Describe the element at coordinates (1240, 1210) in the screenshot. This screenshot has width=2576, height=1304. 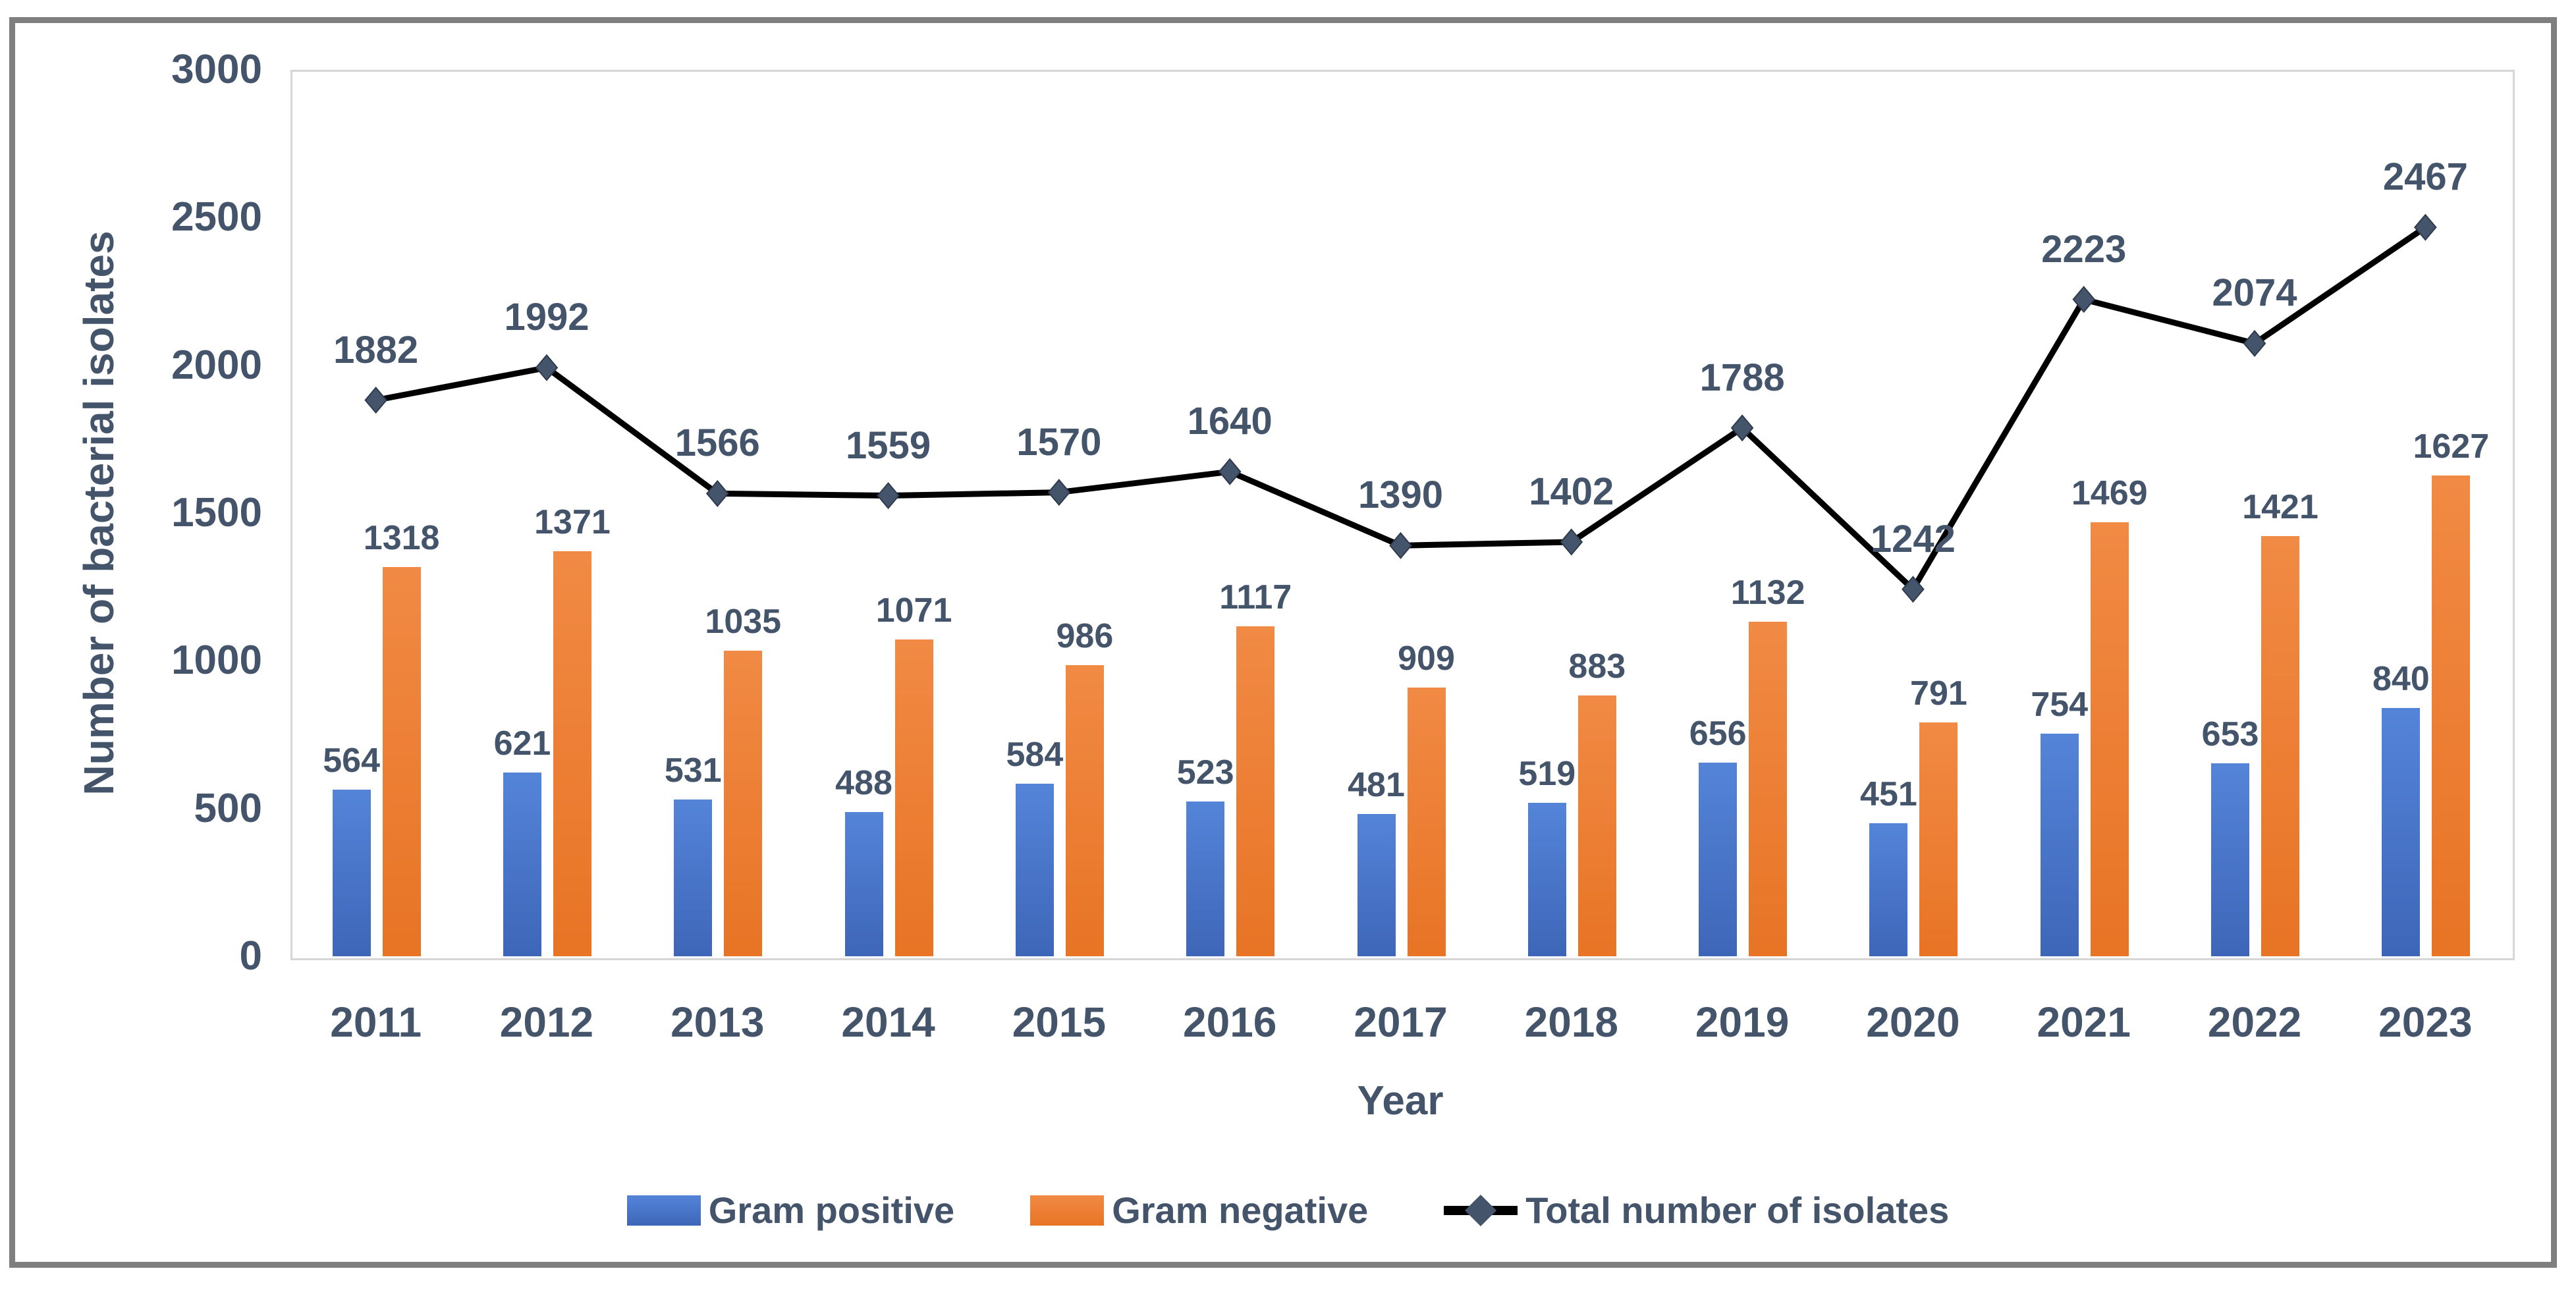
I see `legend-label-gram-negative: Gram negative` at that location.